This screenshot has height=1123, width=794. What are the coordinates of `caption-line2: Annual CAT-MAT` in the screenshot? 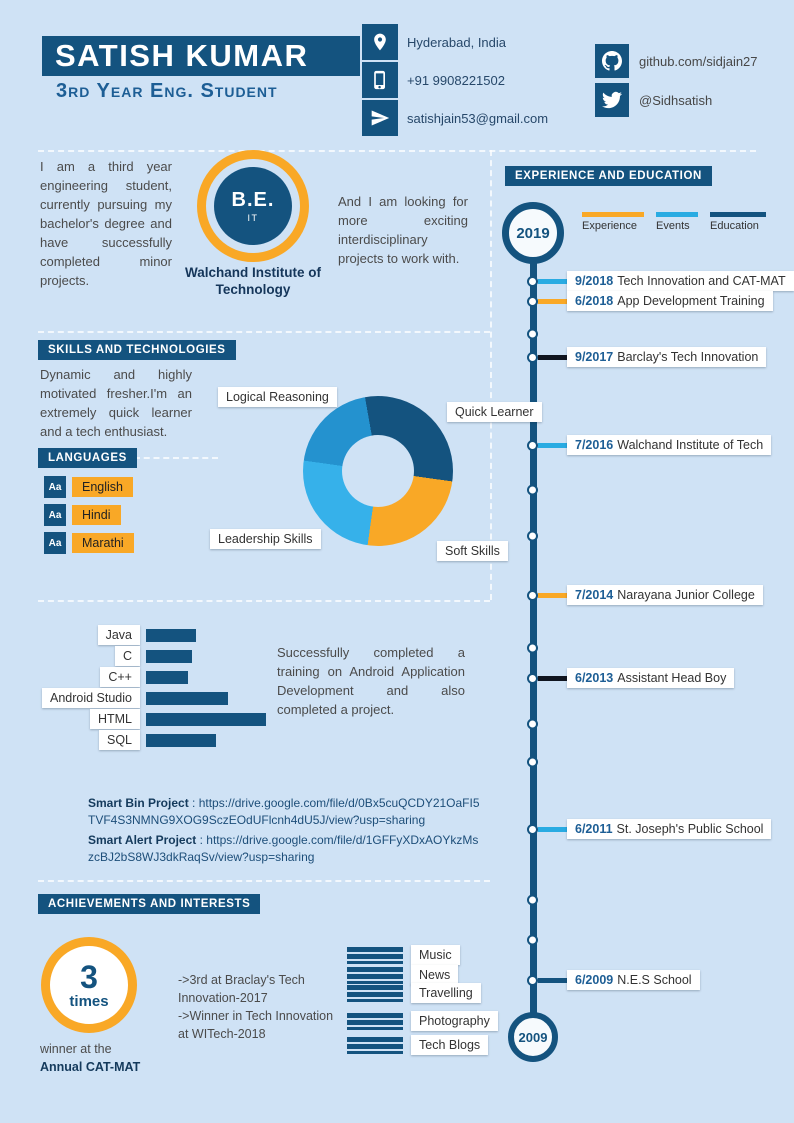 It's located at (90, 1066).